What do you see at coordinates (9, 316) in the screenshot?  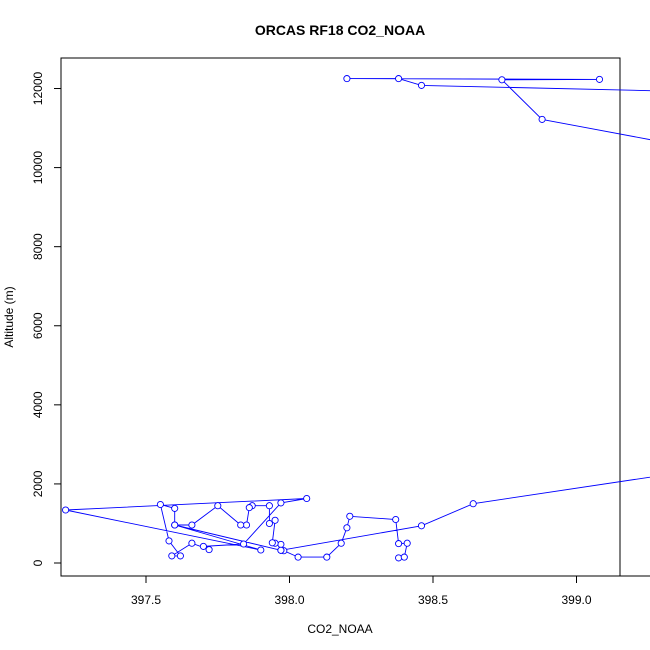 I see `y-axis-label: Altitude (m)` at bounding box center [9, 316].